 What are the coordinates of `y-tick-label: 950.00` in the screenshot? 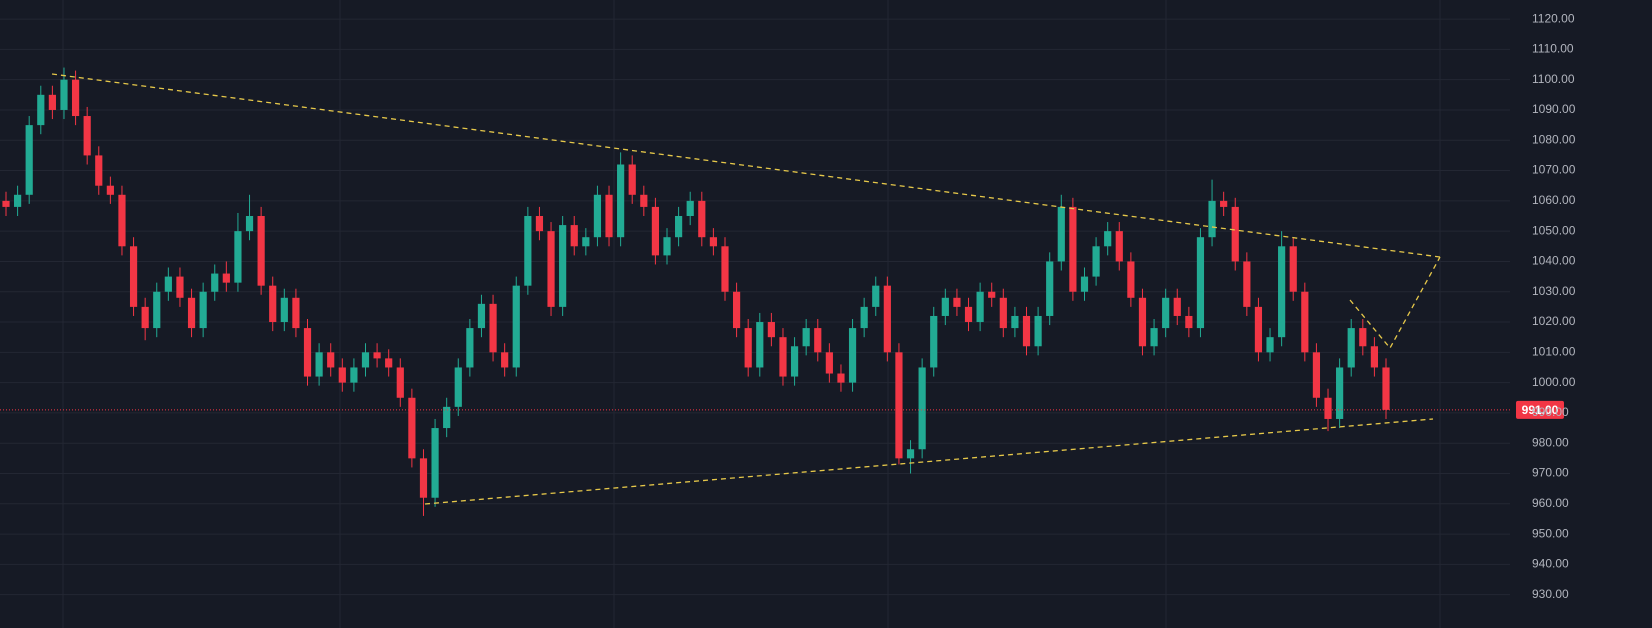 It's located at (1550, 533).